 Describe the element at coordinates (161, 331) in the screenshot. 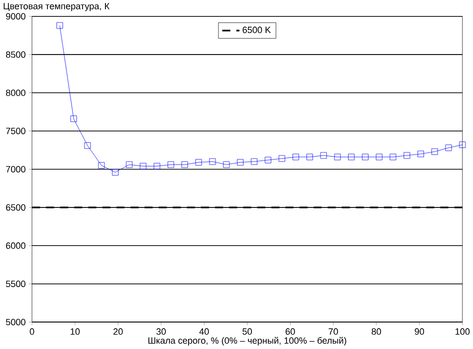

I see `x-tick-label: 30` at that location.